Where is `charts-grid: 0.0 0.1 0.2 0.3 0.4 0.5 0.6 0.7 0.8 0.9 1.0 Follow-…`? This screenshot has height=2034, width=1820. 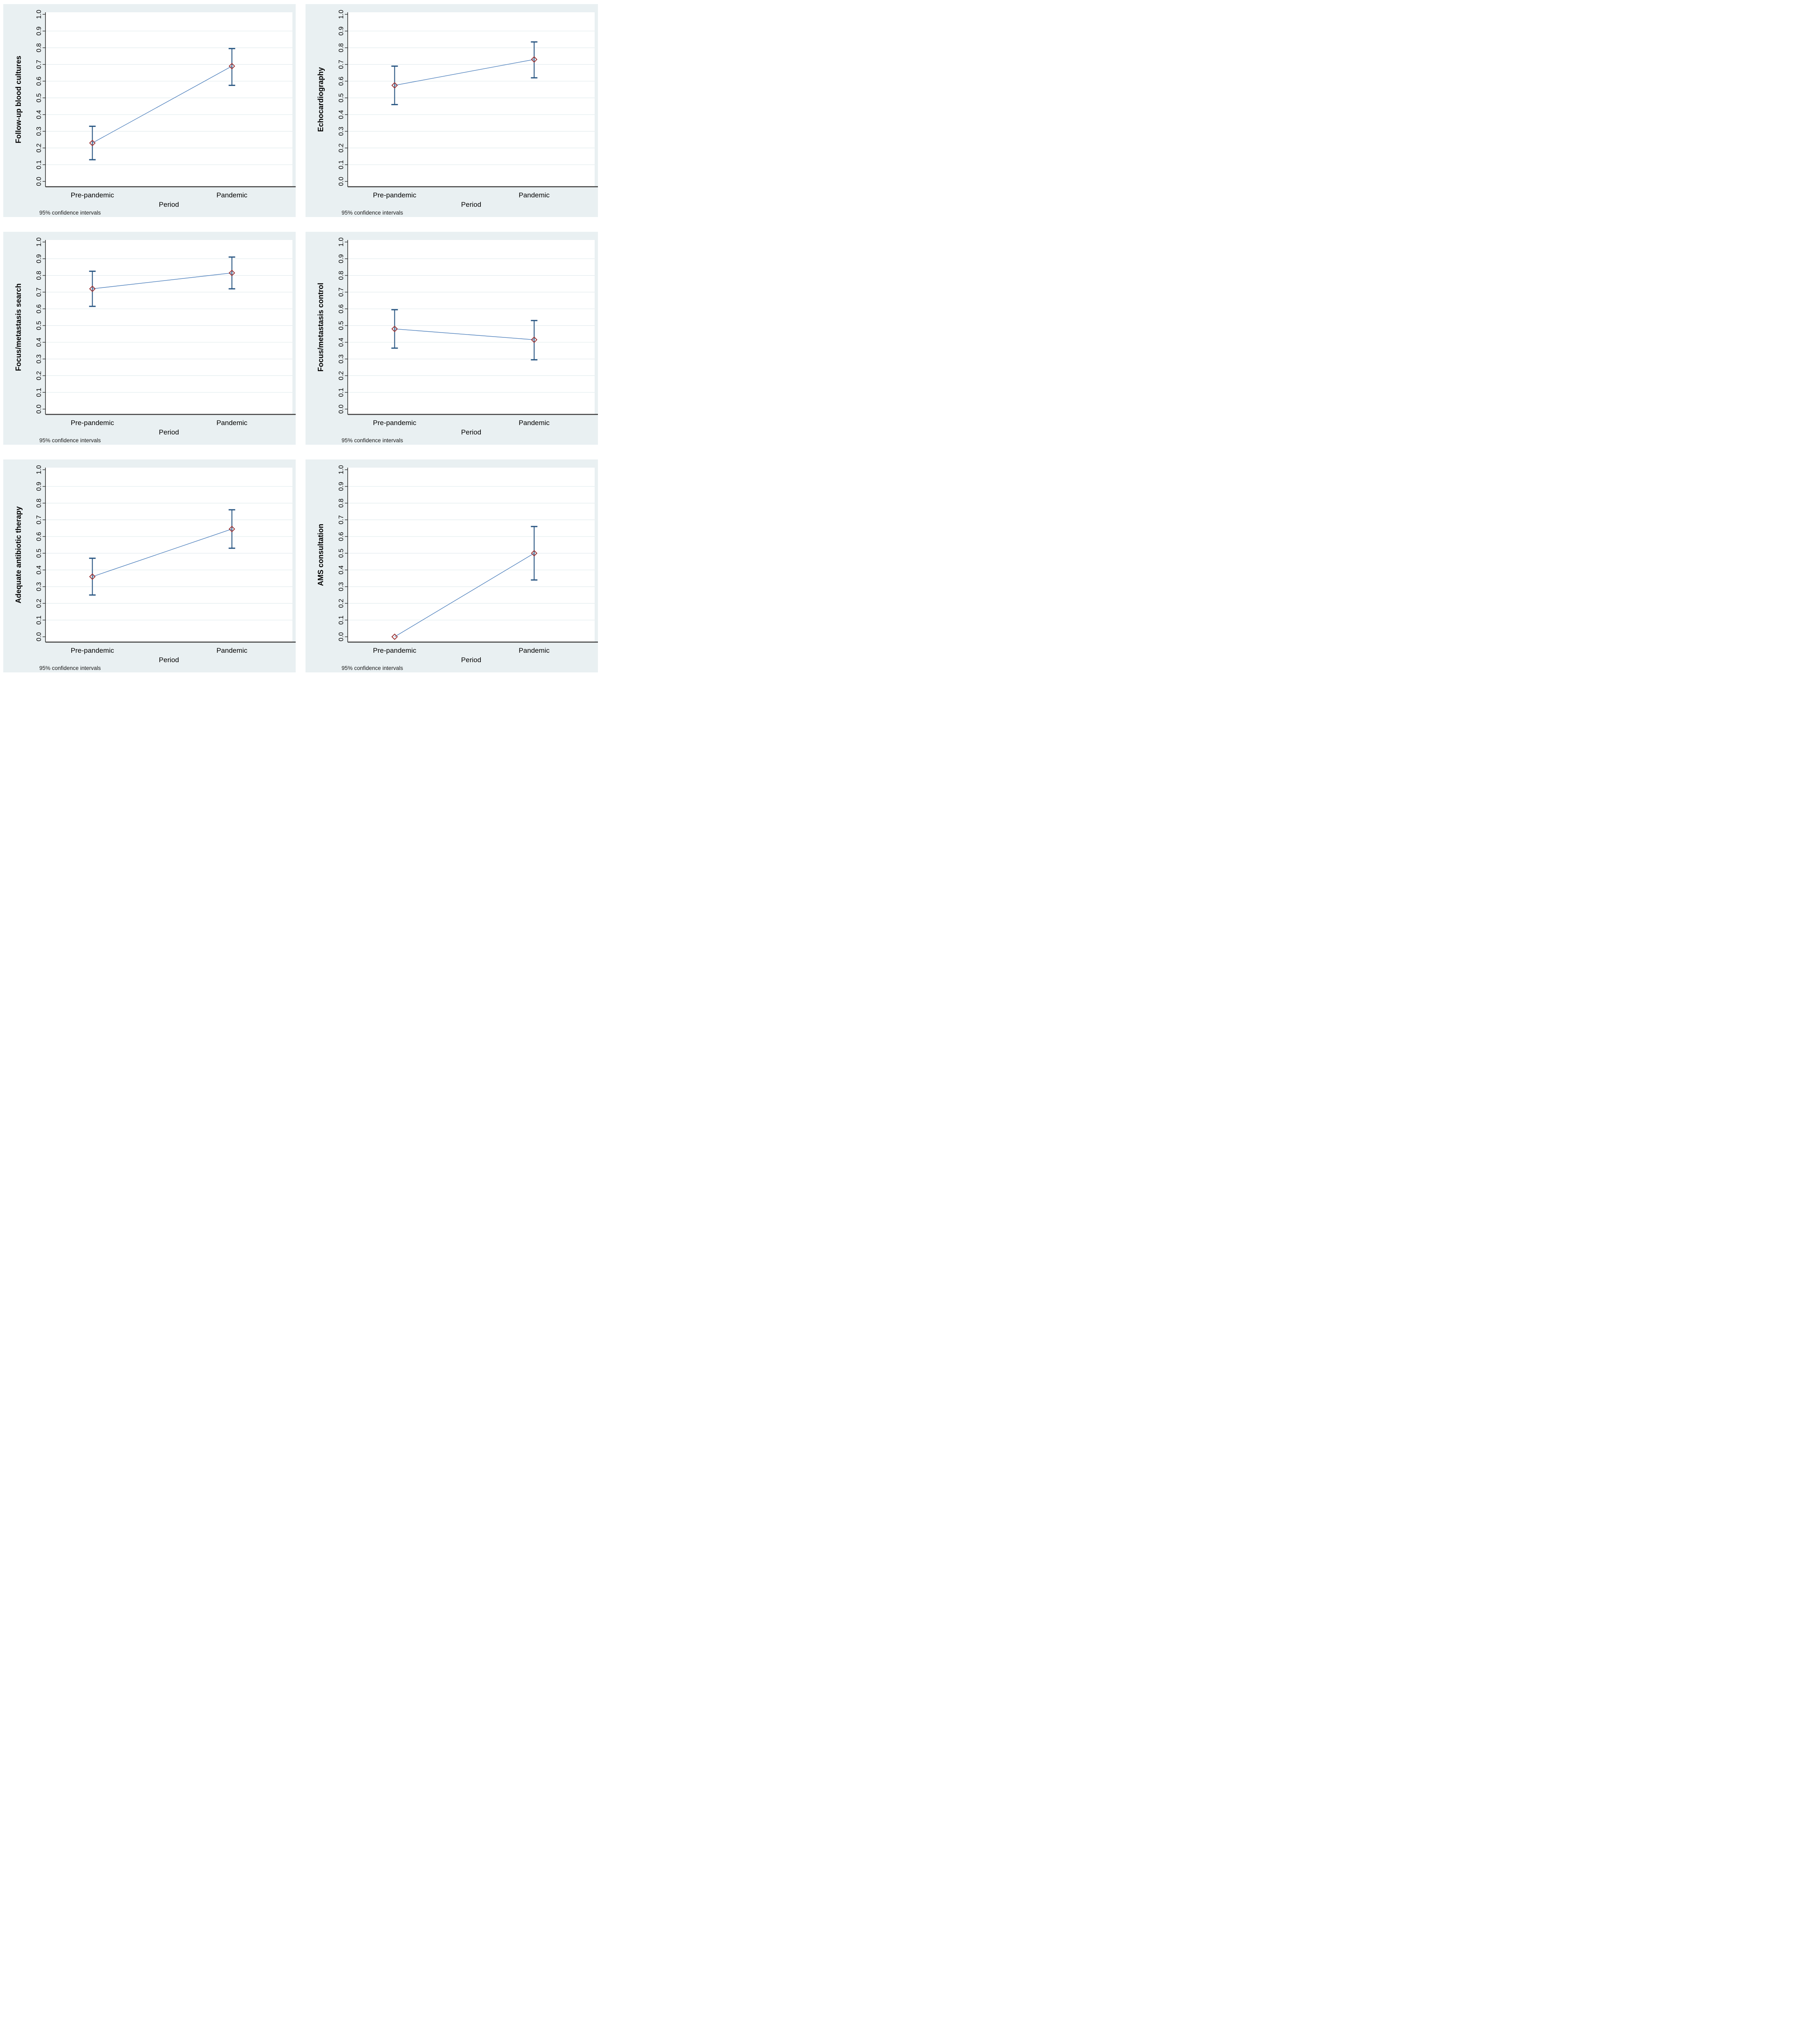
charts-grid: 0.0 0.1 0.2 0.3 0.4 0.5 0.6 0.7 0.8 0.9 1.0 Follow-… is located at coordinates (303, 338).